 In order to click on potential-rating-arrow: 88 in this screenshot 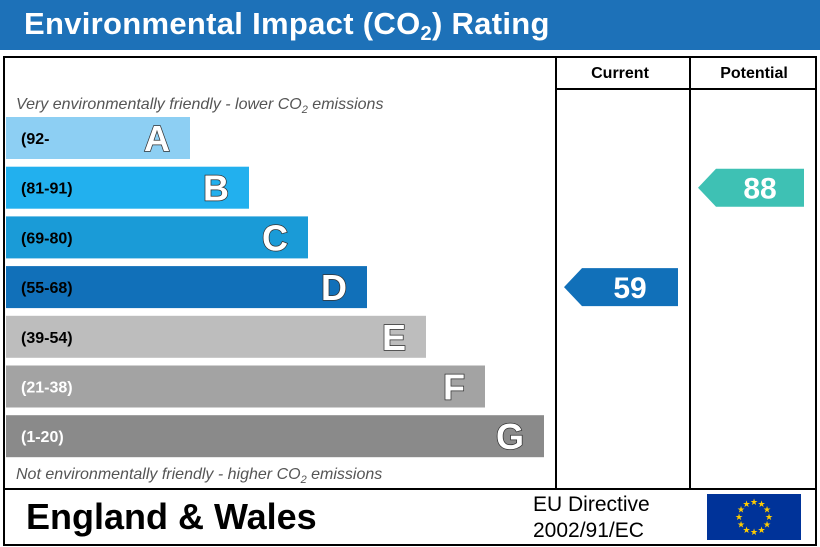, I will do `click(751, 187)`.